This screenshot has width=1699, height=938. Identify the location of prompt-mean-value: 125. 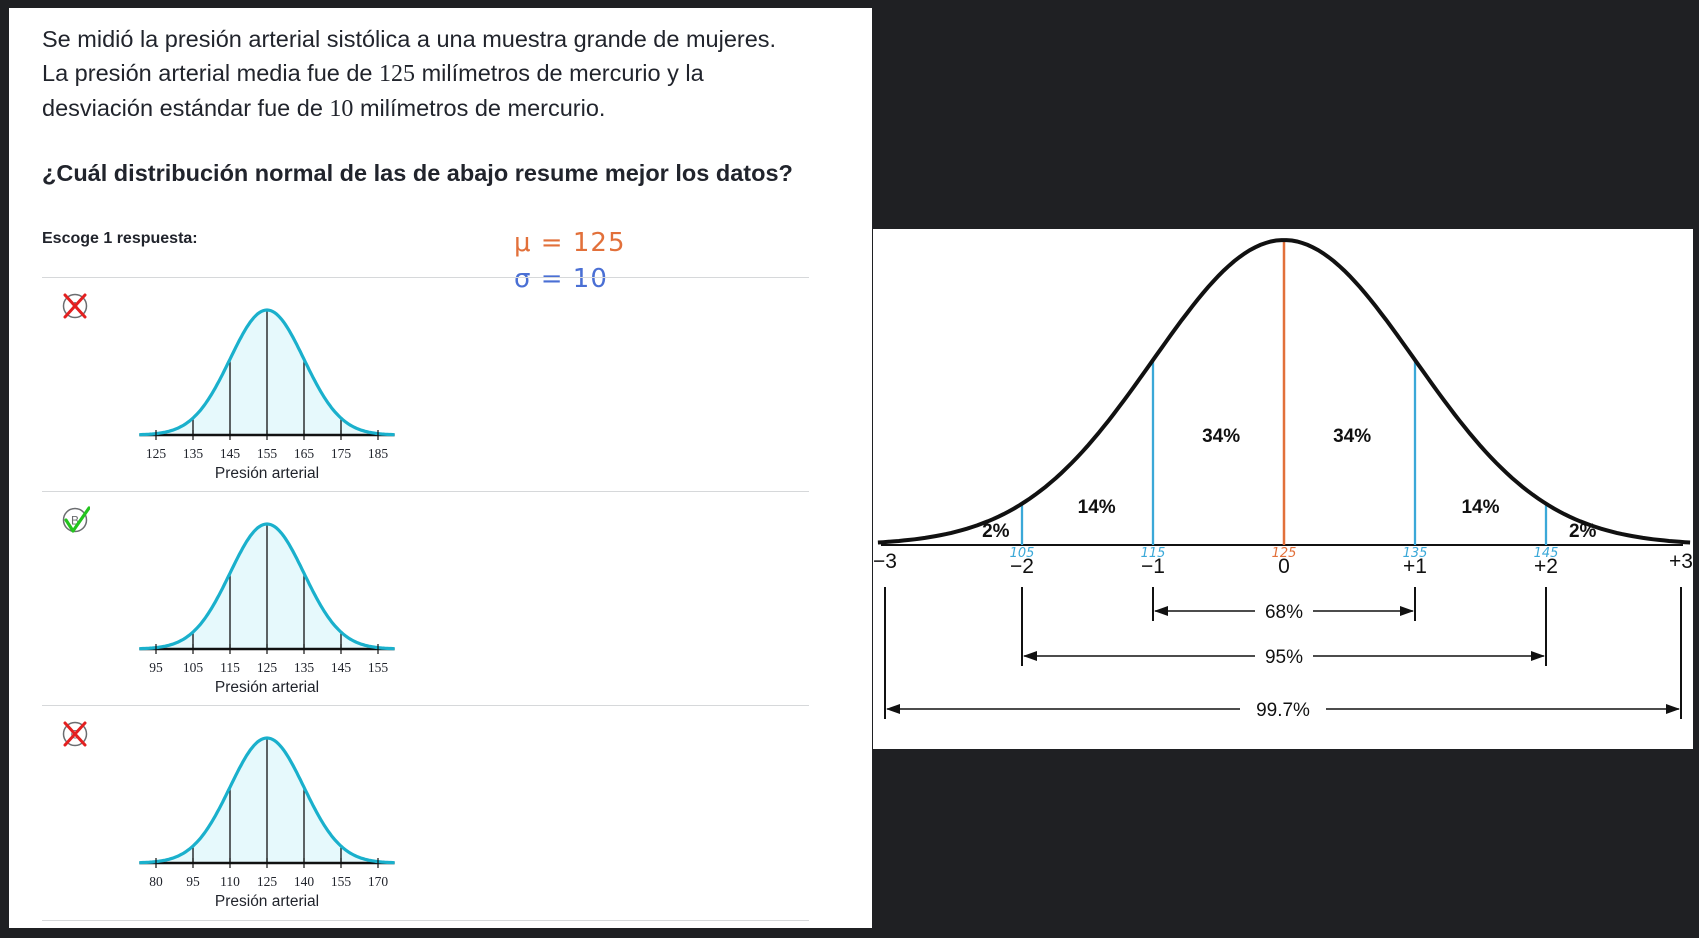
(397, 74).